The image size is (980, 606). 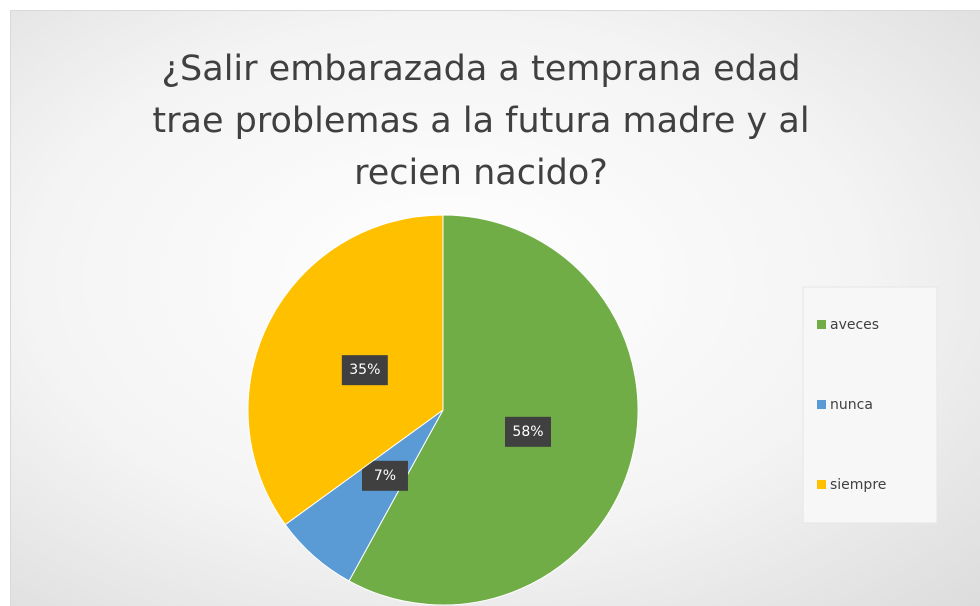 What do you see at coordinates (854, 325) in the screenshot?
I see `legend-label: aveces` at bounding box center [854, 325].